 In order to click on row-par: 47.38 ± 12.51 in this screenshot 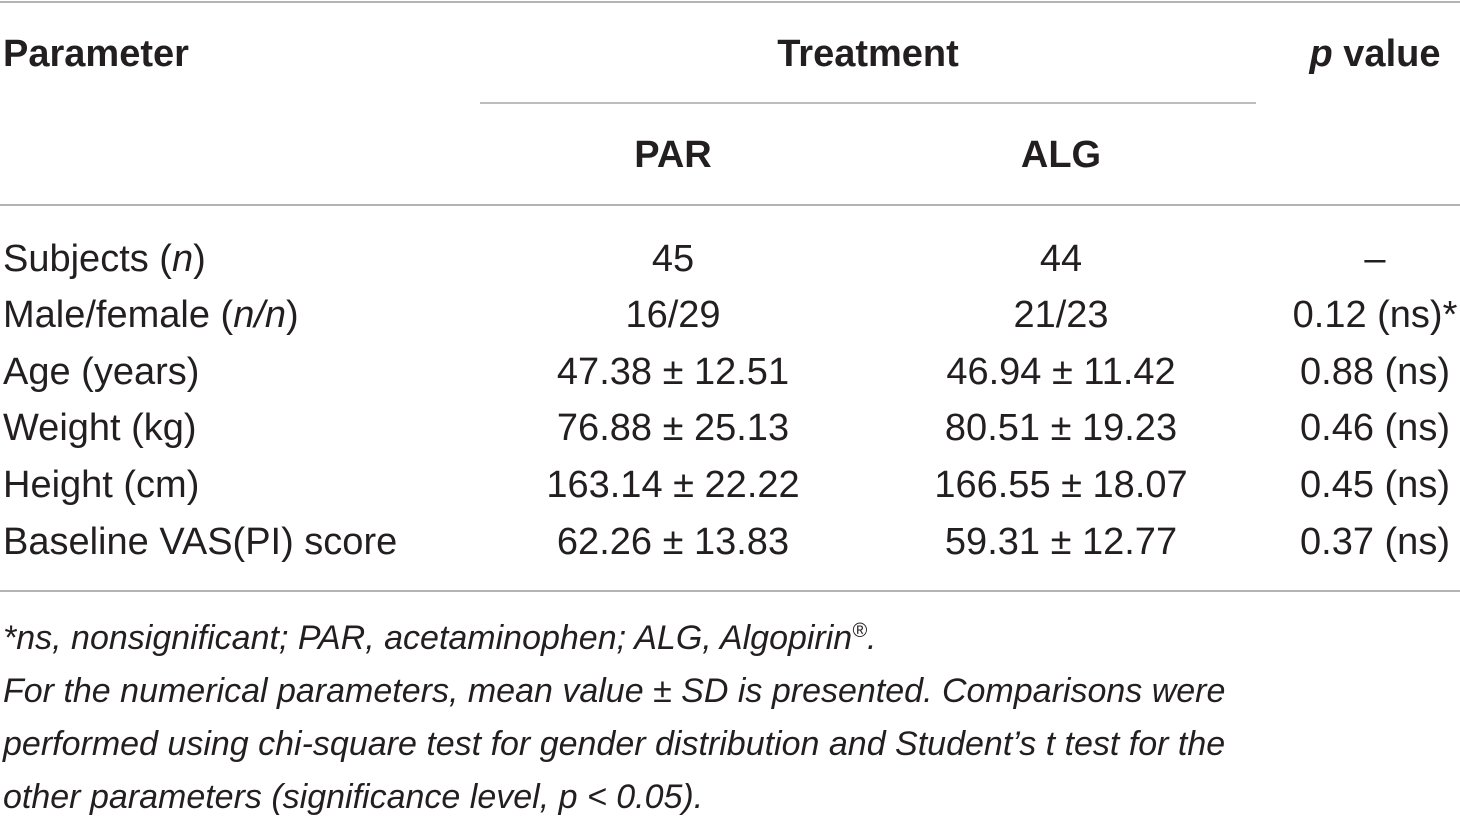, I will do `click(673, 372)`.